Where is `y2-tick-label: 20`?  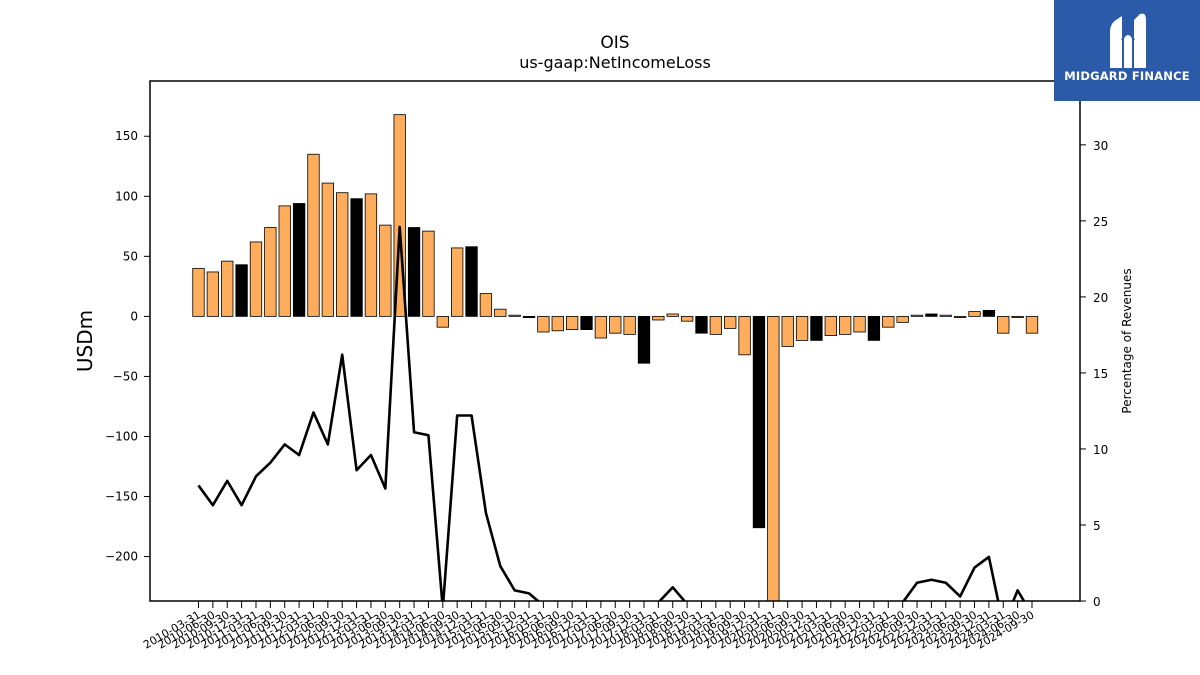 y2-tick-label: 20 is located at coordinates (1100, 298).